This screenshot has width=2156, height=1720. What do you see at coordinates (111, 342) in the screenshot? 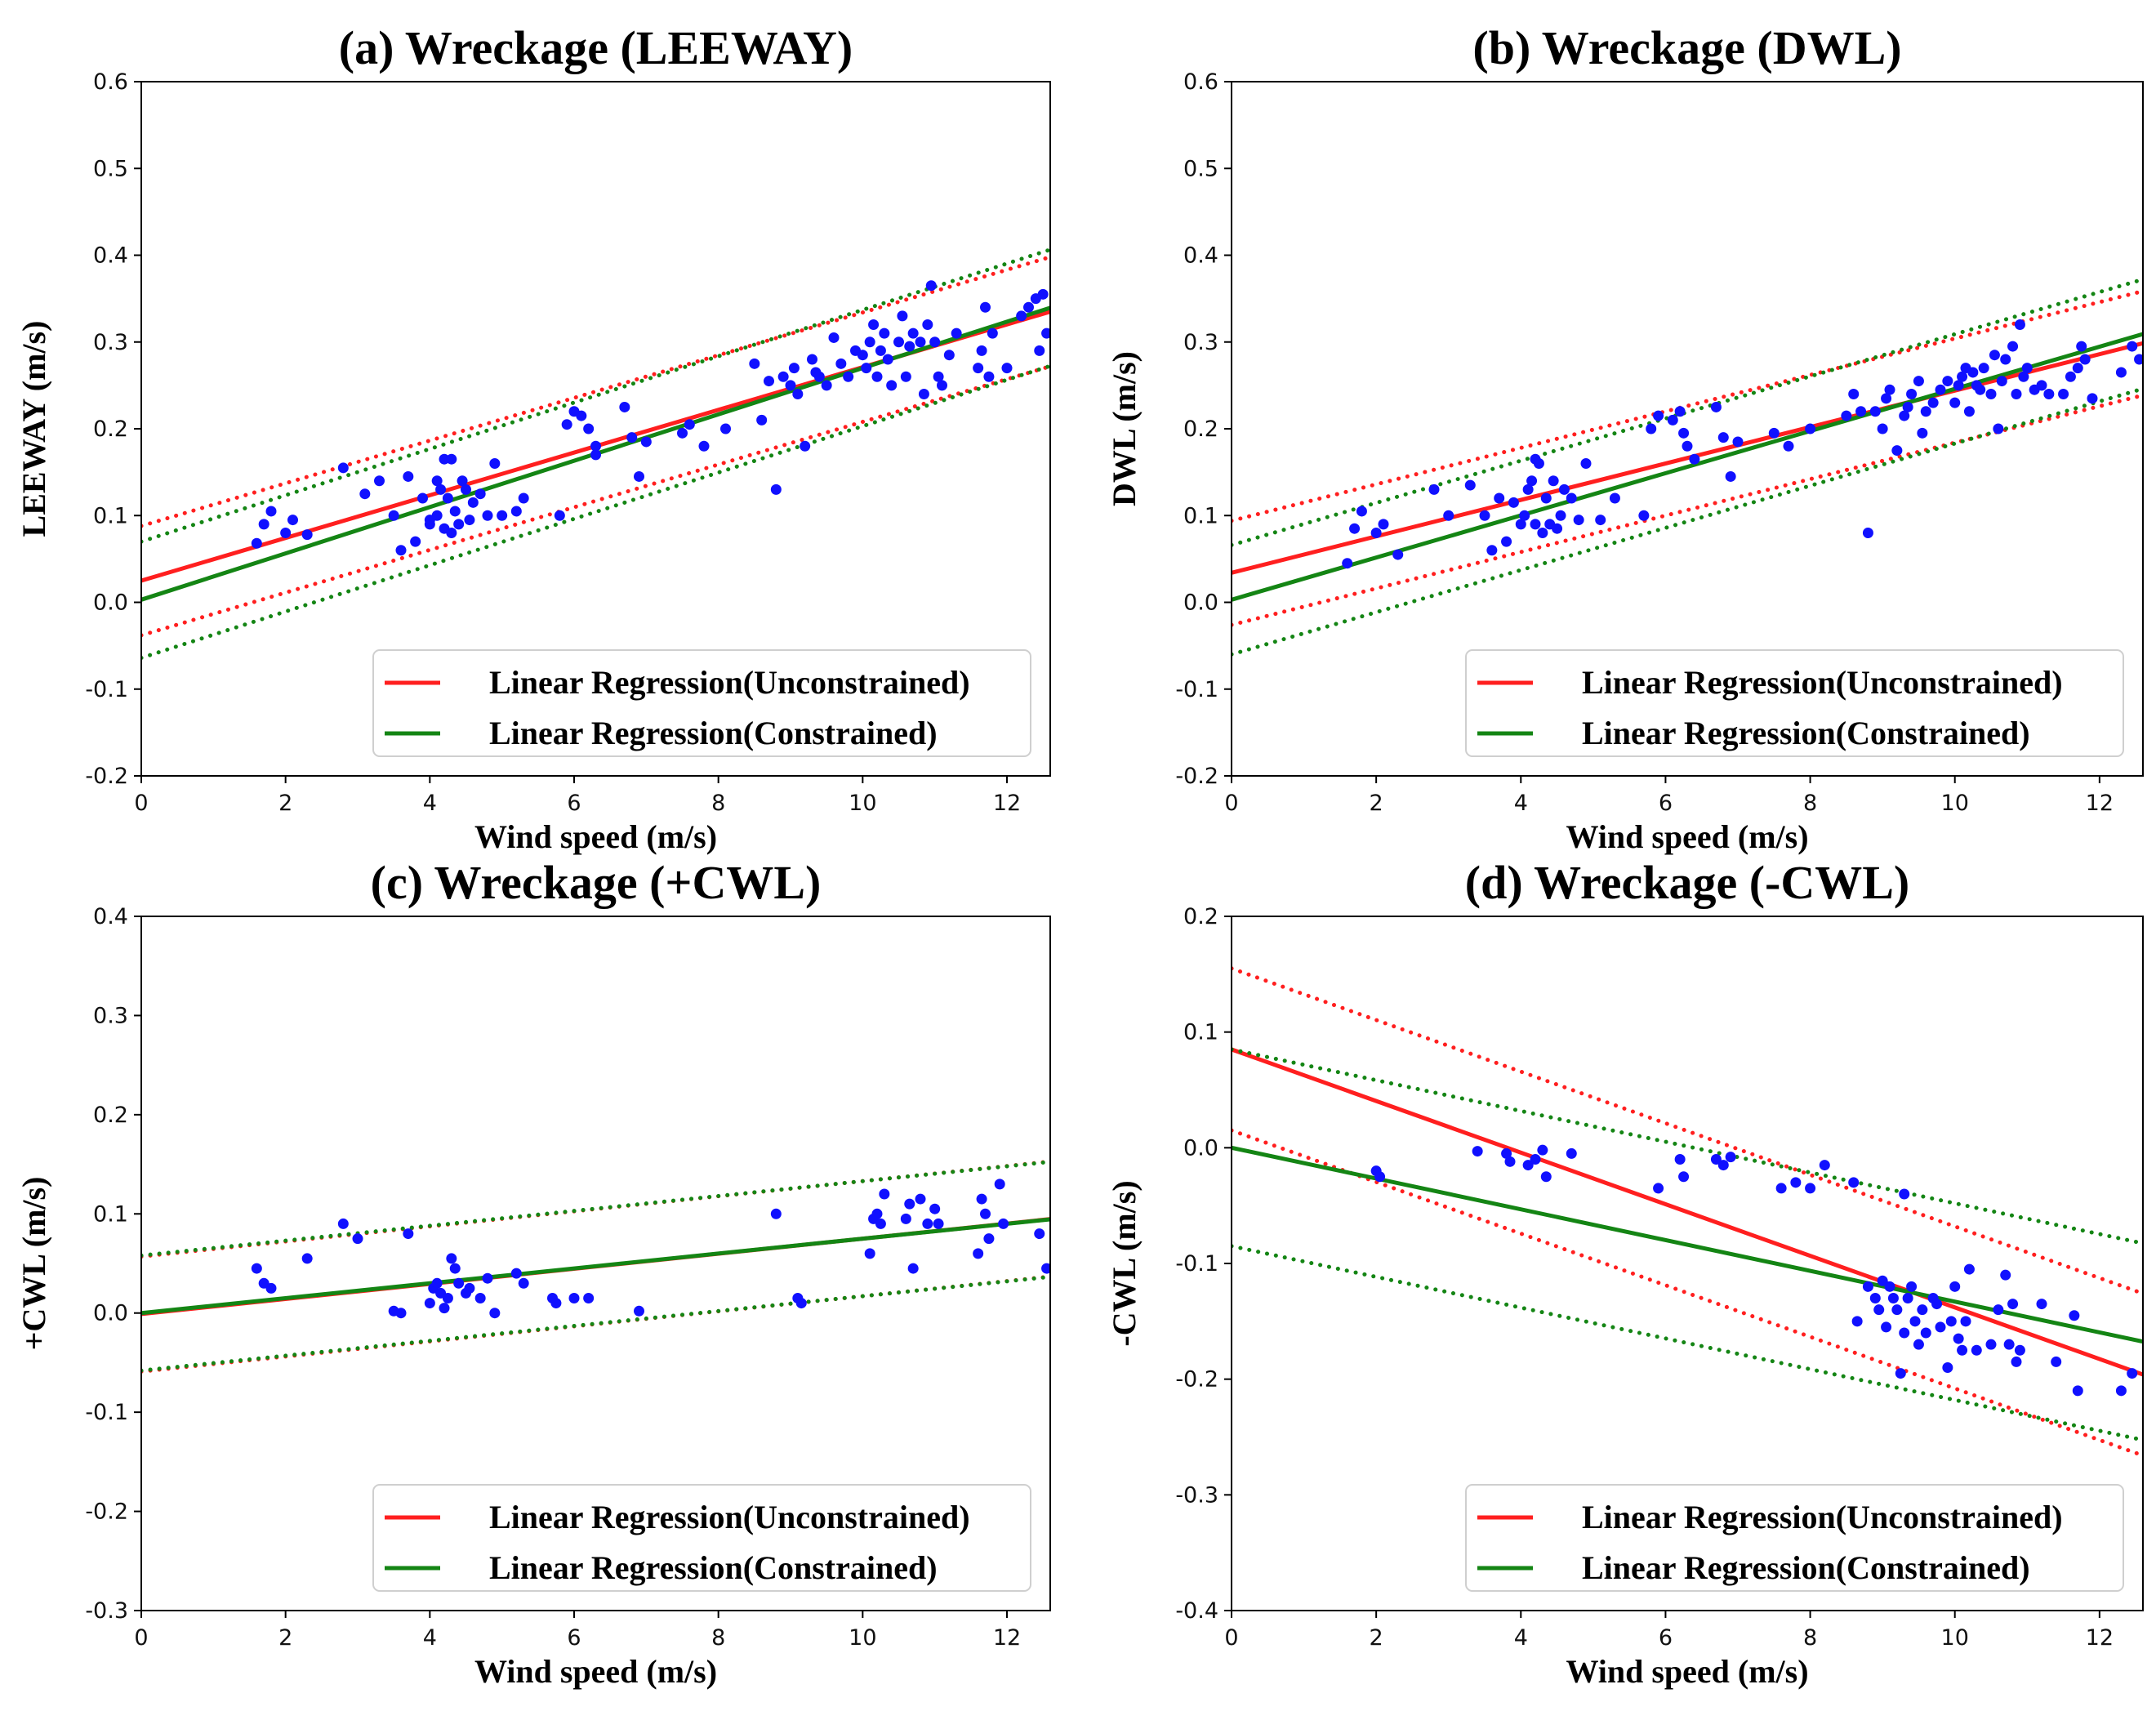
I see `y-tick-label: 0.3` at bounding box center [111, 342].